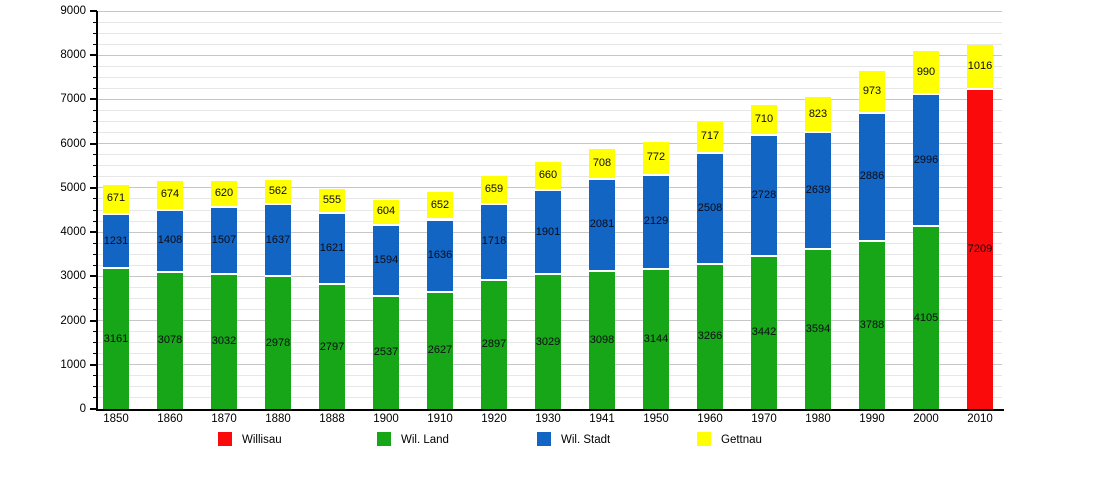 The image size is (1100, 500). I want to click on bar-value-label: 2537, so click(386, 352).